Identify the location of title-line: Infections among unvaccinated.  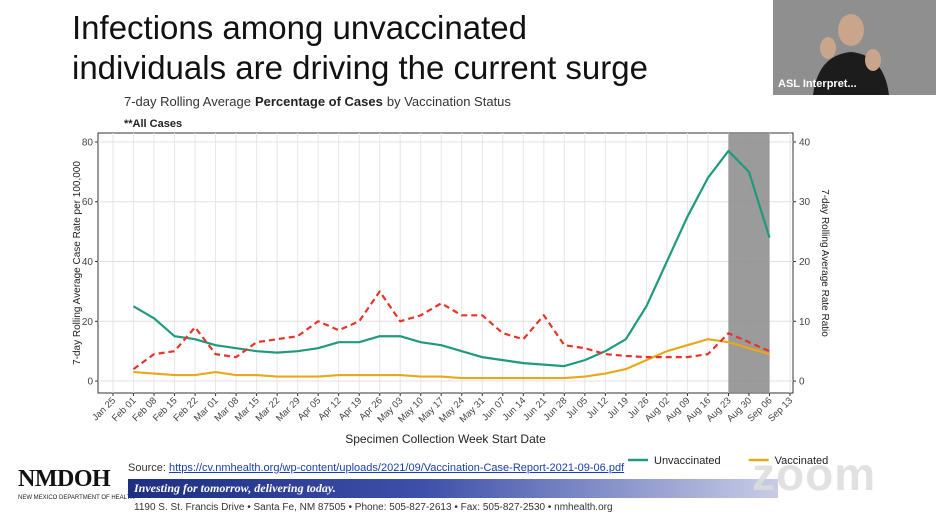
(299, 27).